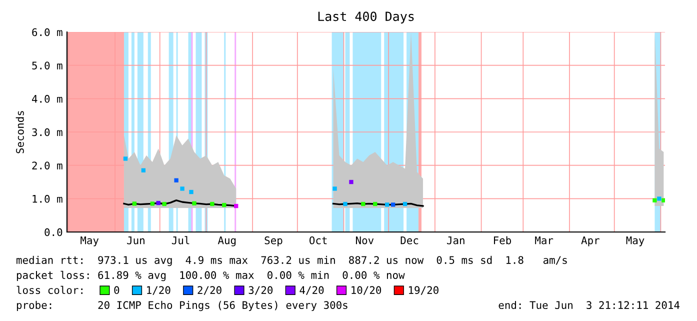 The width and height of the screenshot is (697, 321). I want to click on x-tick-label: Apr, so click(590, 241).